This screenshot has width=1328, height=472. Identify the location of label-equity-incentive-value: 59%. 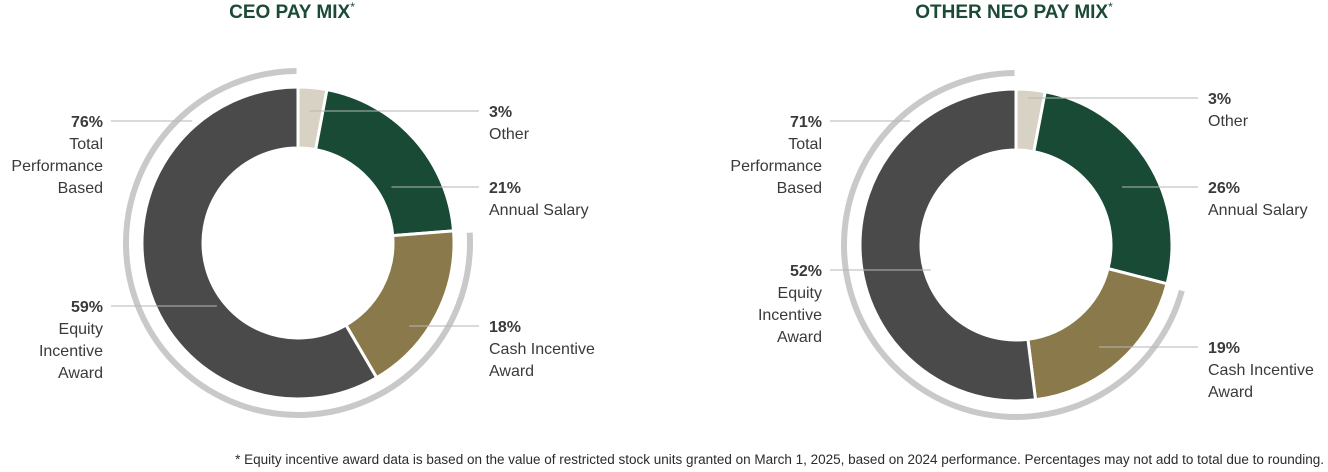
(87, 307).